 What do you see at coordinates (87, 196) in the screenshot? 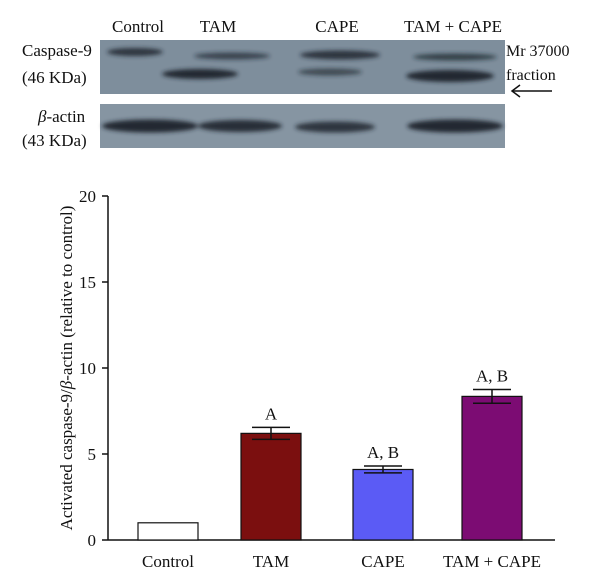
I see `y-tick-label: 20` at bounding box center [87, 196].